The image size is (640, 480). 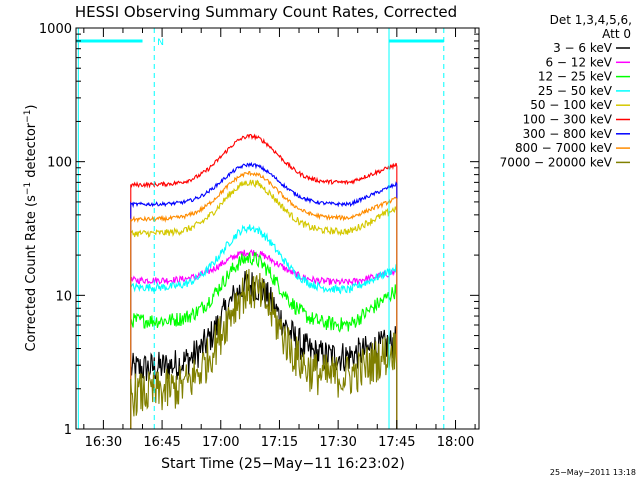 What do you see at coordinates (568, 134) in the screenshot?
I see `legend-label-6: 300 − 800 keV` at bounding box center [568, 134].